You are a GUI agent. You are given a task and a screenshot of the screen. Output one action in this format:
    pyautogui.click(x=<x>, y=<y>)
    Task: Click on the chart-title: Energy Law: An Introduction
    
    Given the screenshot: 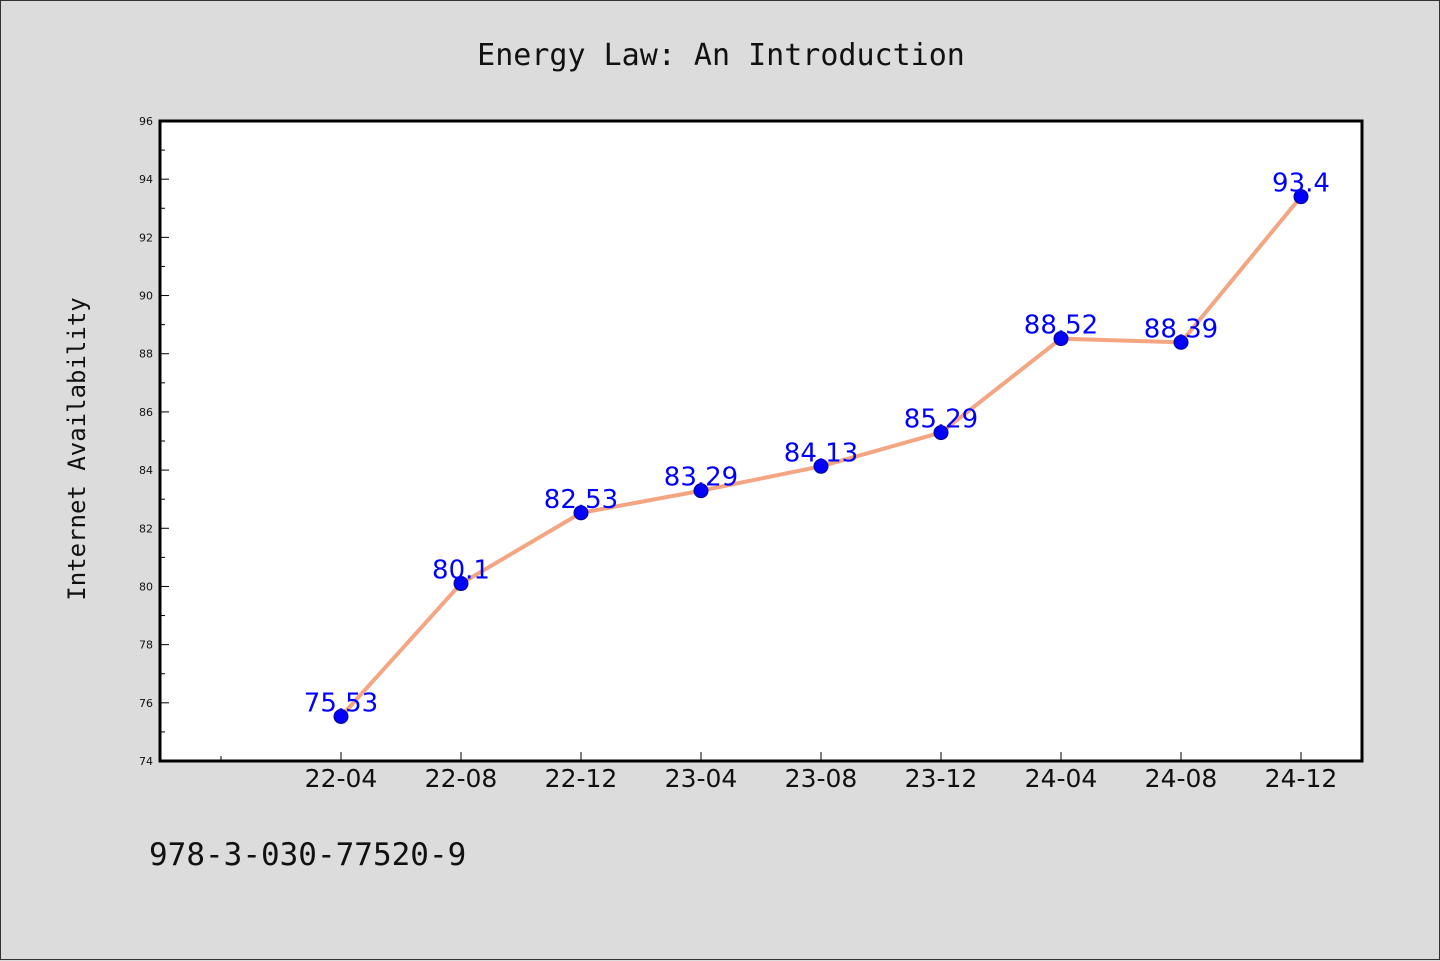 What is the action you would take?
    pyautogui.click(x=721, y=55)
    